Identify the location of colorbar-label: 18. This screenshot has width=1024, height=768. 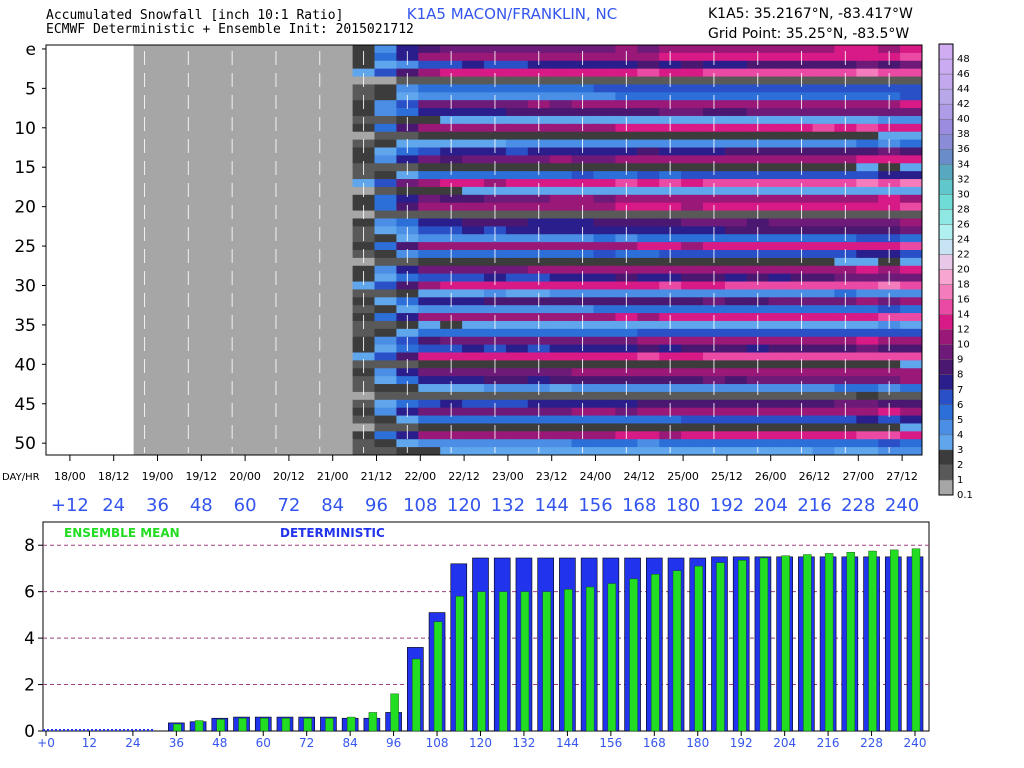
(963, 285).